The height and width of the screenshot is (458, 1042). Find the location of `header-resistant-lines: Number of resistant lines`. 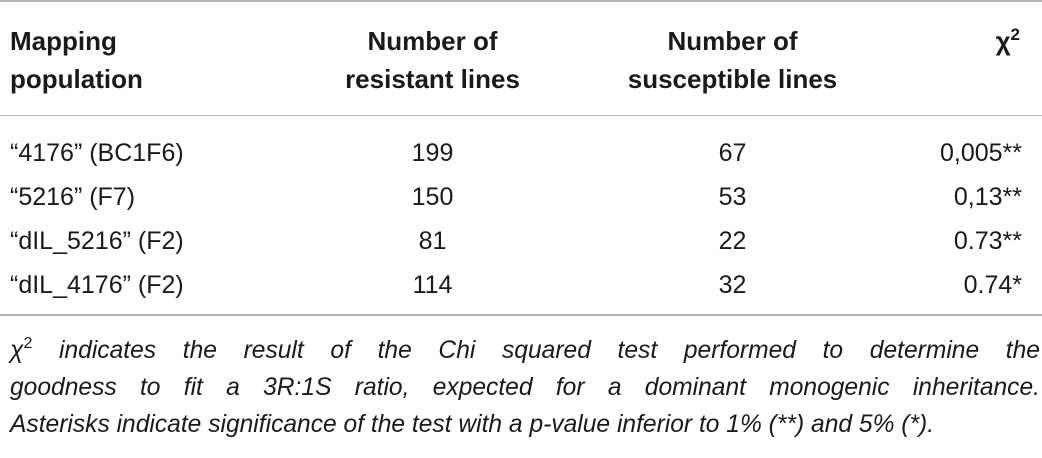

header-resistant-lines: Number of resistant lines is located at coordinates (432, 60).